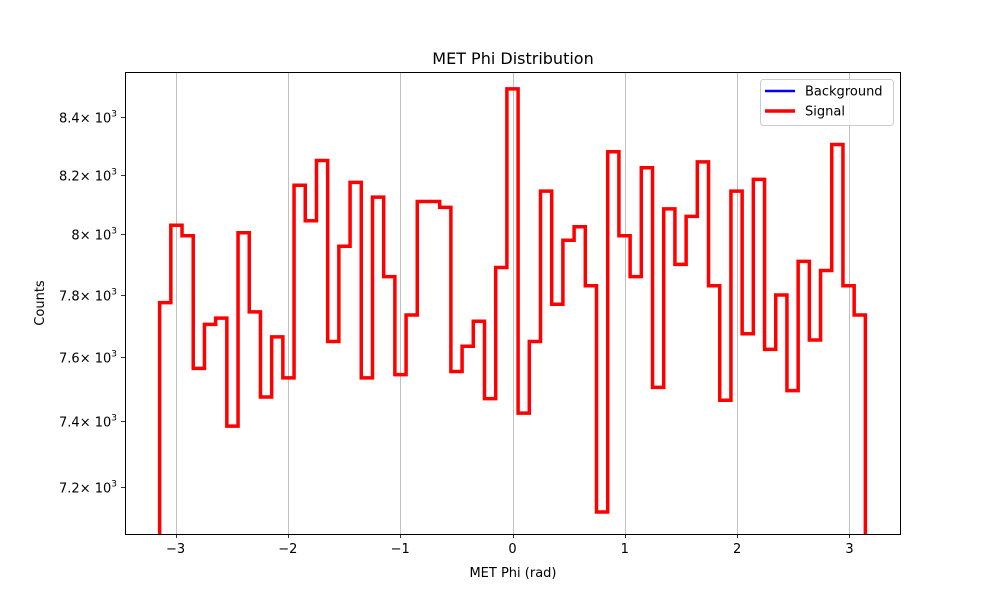 This screenshot has height=600, width=1000. I want to click on y-tick-label: 8× 10³, so click(94, 235).